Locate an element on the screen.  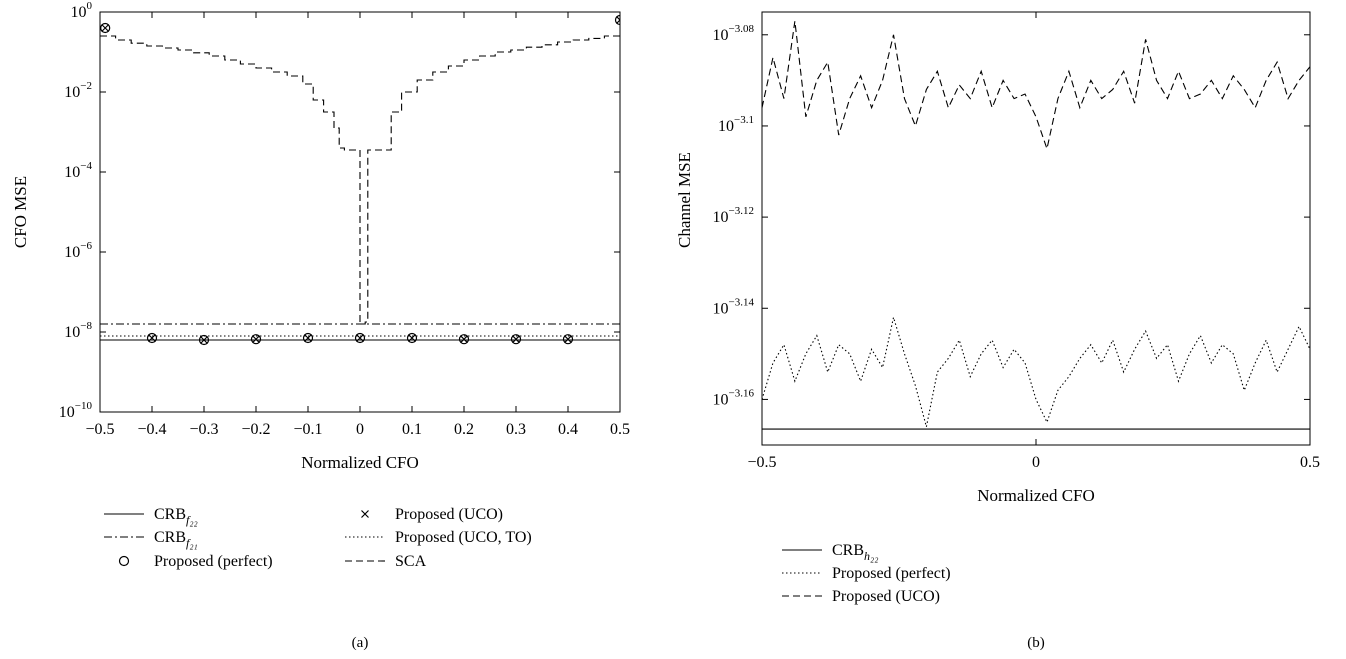
caption-a: (a) is located at coordinates (360, 643).